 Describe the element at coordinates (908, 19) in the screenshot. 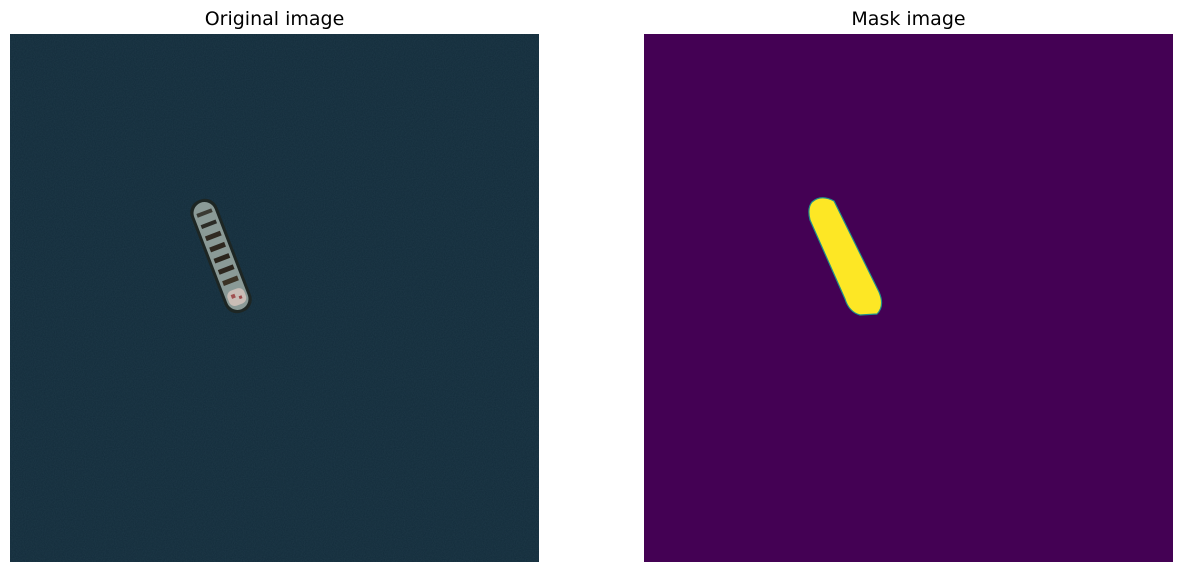

I see `mask-image-title: Mask image` at that location.